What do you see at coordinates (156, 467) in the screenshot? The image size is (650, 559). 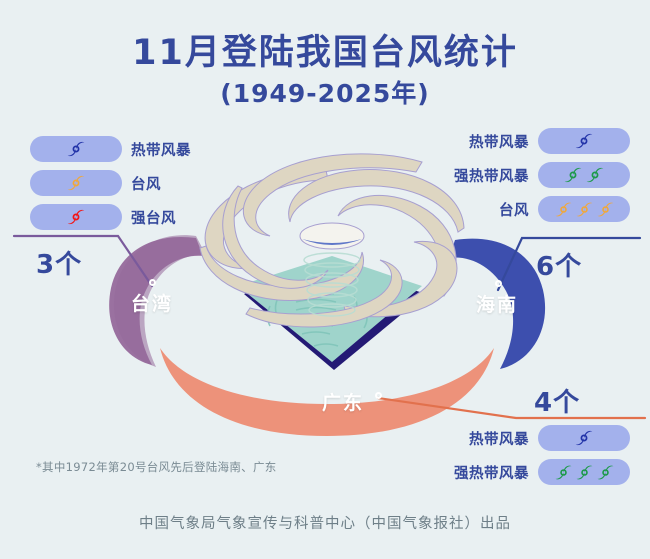 I see `footnote-text: *其中1972年第20号台风先后登陆海南、广东` at bounding box center [156, 467].